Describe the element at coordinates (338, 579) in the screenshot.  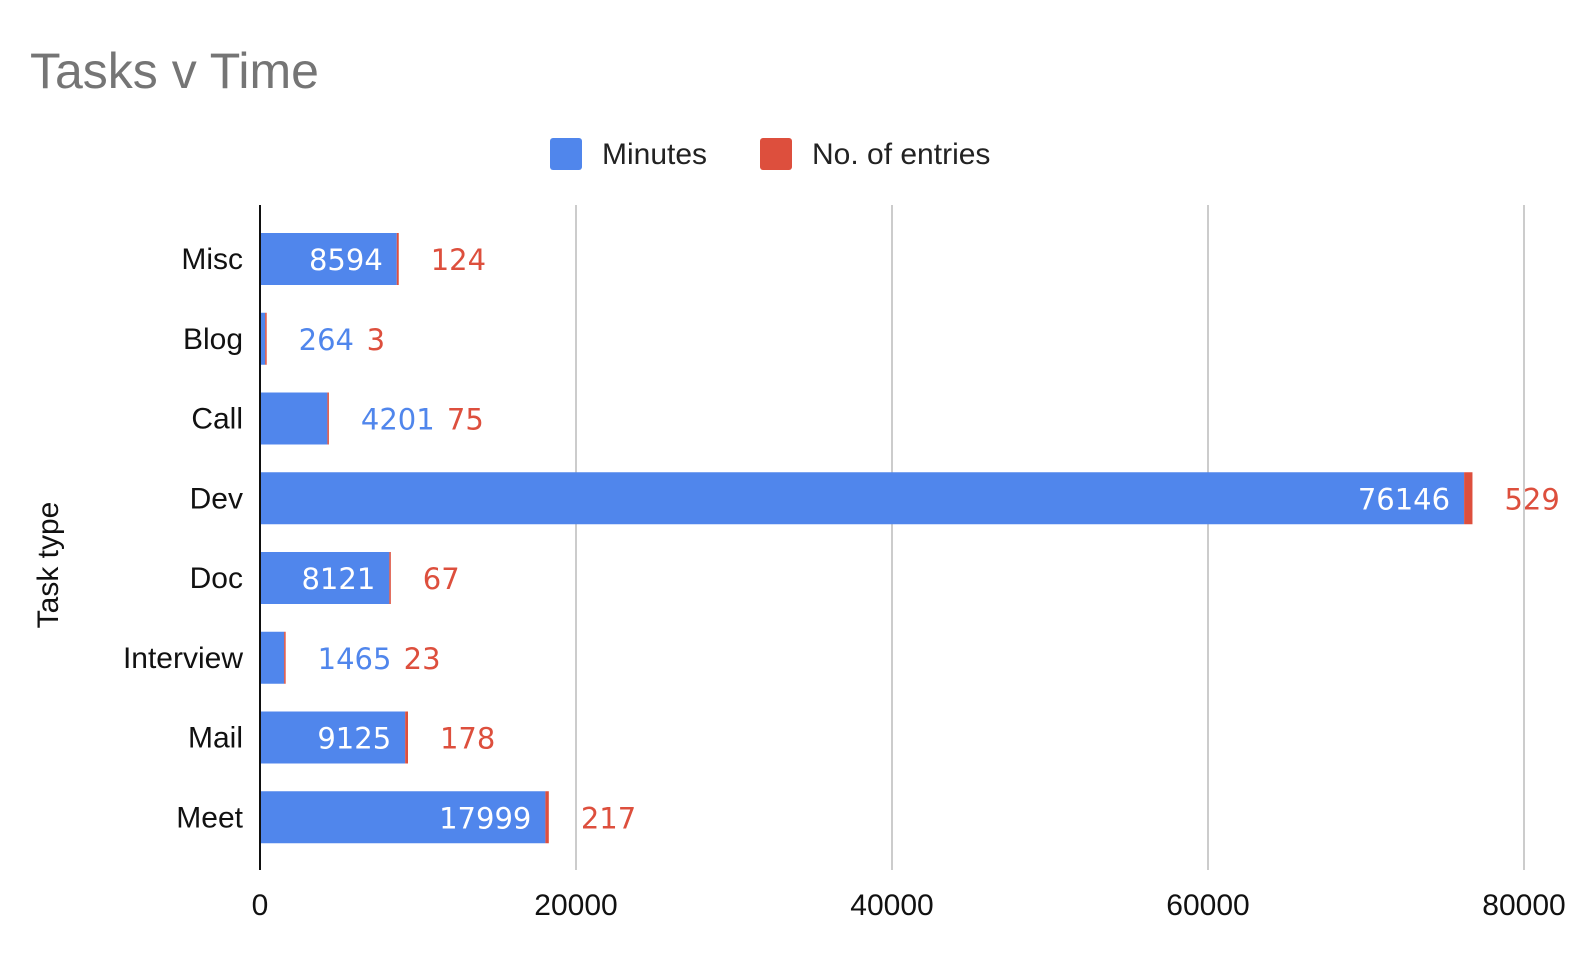
I see `data-label-minutes-doc: 8121` at that location.